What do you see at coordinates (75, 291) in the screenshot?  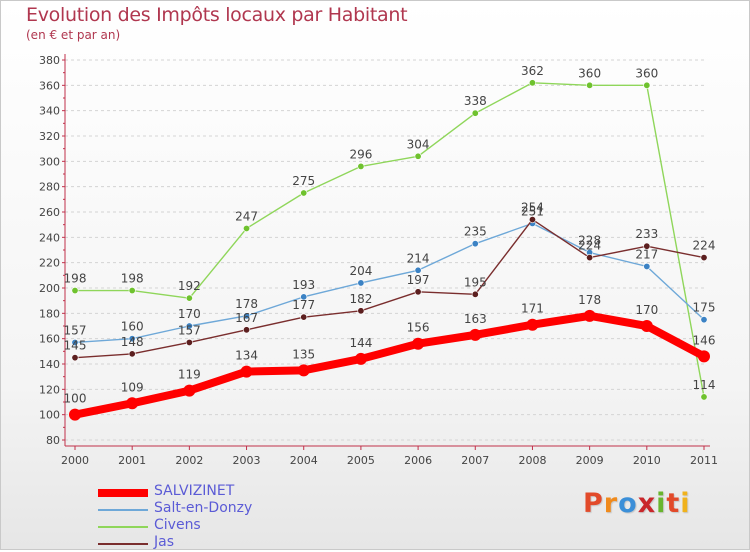 I see `point-civens-2000` at bounding box center [75, 291].